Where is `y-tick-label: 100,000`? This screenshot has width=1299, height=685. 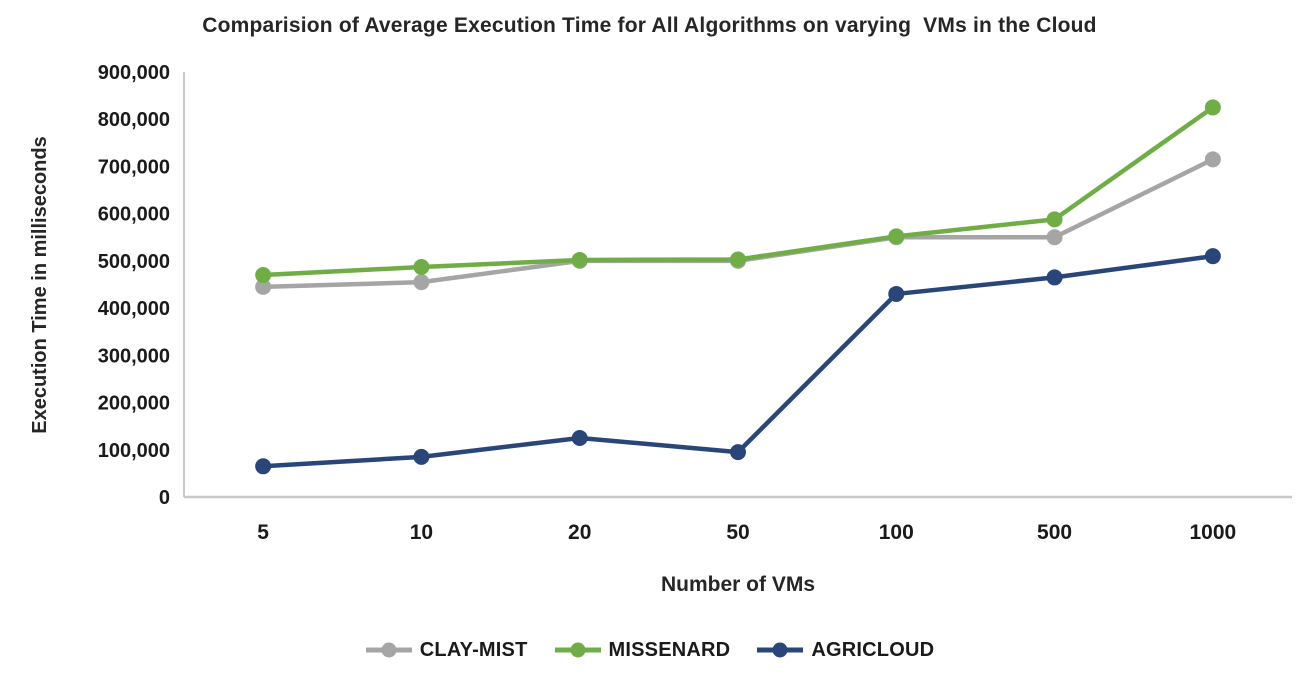 y-tick-label: 100,000 is located at coordinates (134, 451).